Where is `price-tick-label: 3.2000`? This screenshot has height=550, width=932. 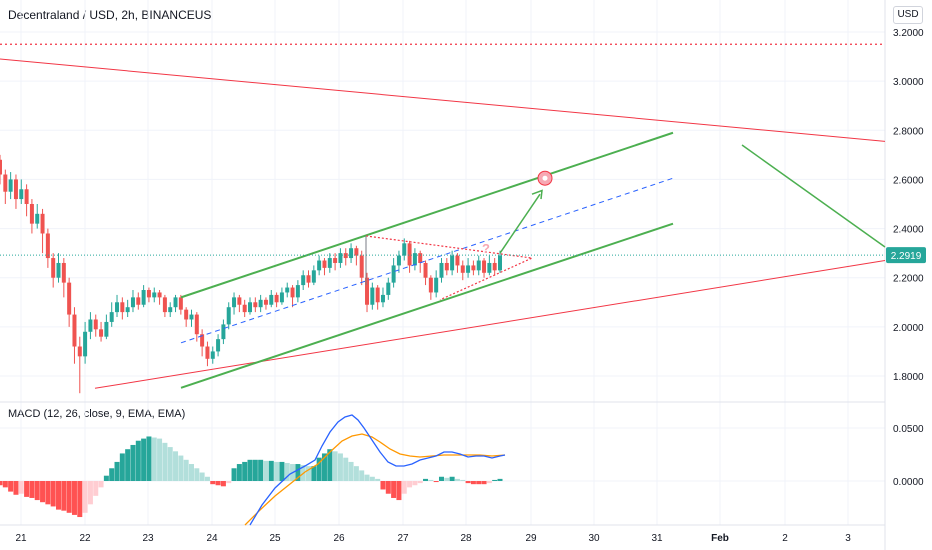 price-tick-label: 3.2000 is located at coordinates (908, 33).